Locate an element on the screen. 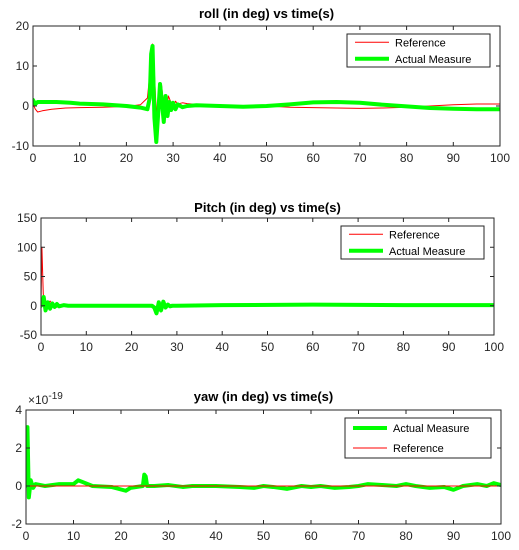 This screenshot has height=550, width=519. y-tick-label: 10 is located at coordinates (23, 66).